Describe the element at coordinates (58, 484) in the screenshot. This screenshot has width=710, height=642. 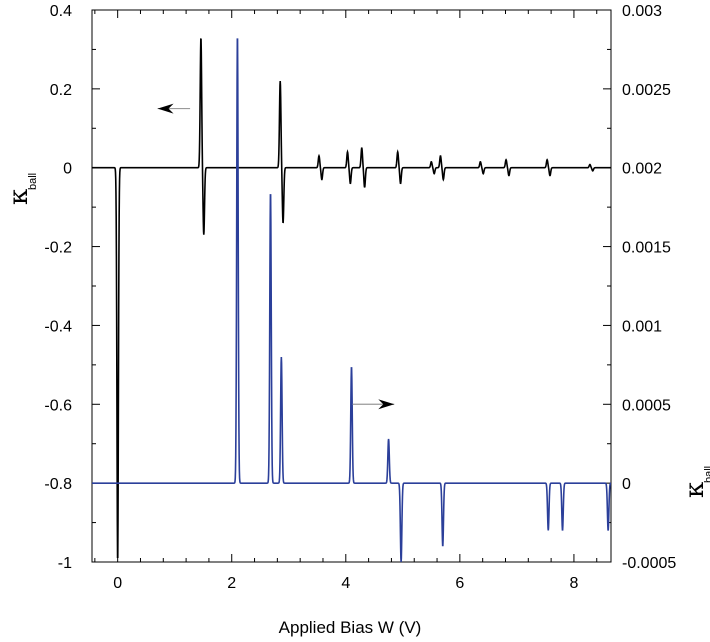
I see `y-left-tick-label: -0.8` at that location.